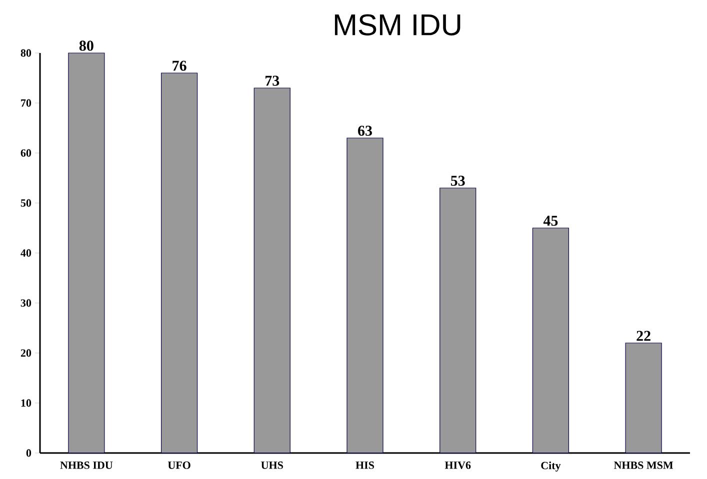 This screenshot has width=707, height=479. Describe the element at coordinates (365, 465) in the screenshot. I see `x-tick-label: HIS` at that location.